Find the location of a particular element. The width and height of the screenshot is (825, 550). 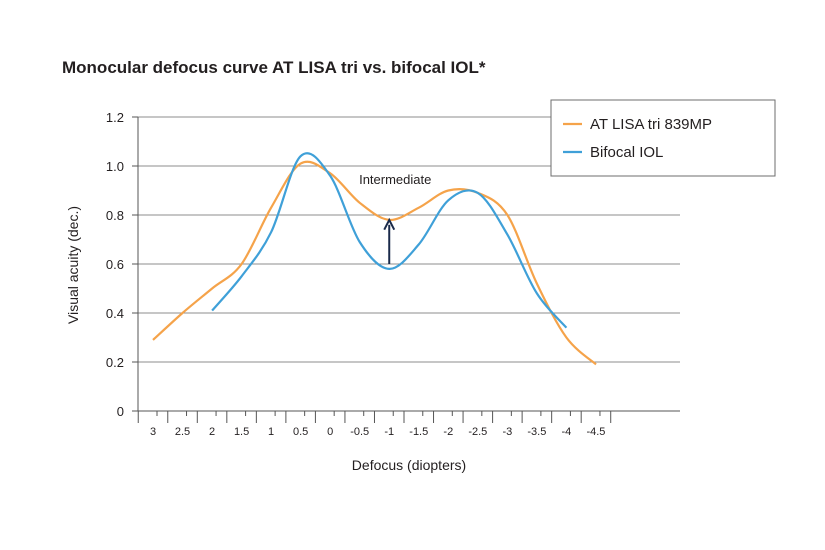

legend-label-0: AT LISA tri 839MP is located at coordinates (651, 124).